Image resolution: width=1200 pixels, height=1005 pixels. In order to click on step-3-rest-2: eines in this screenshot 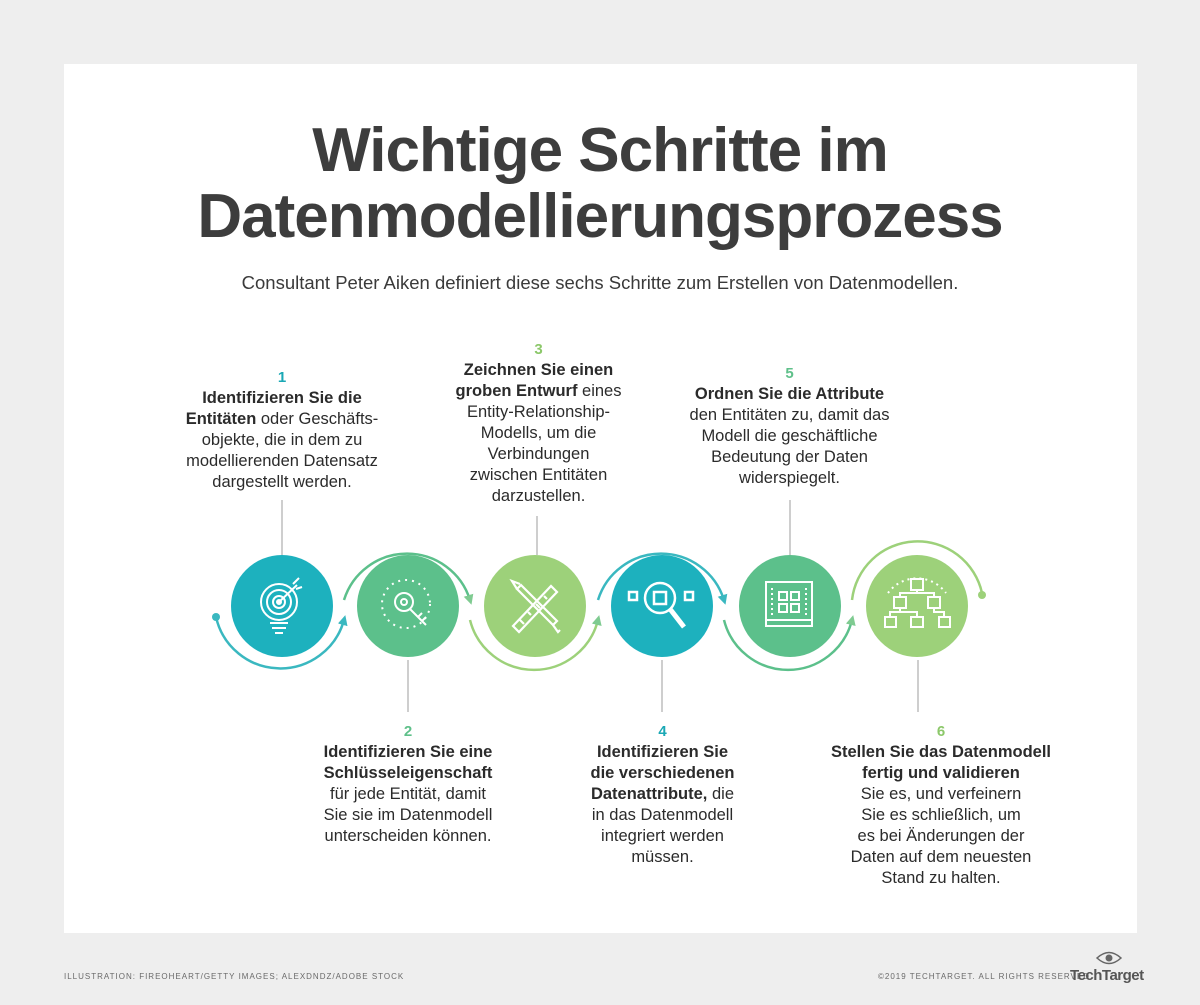, I will do `click(599, 391)`.